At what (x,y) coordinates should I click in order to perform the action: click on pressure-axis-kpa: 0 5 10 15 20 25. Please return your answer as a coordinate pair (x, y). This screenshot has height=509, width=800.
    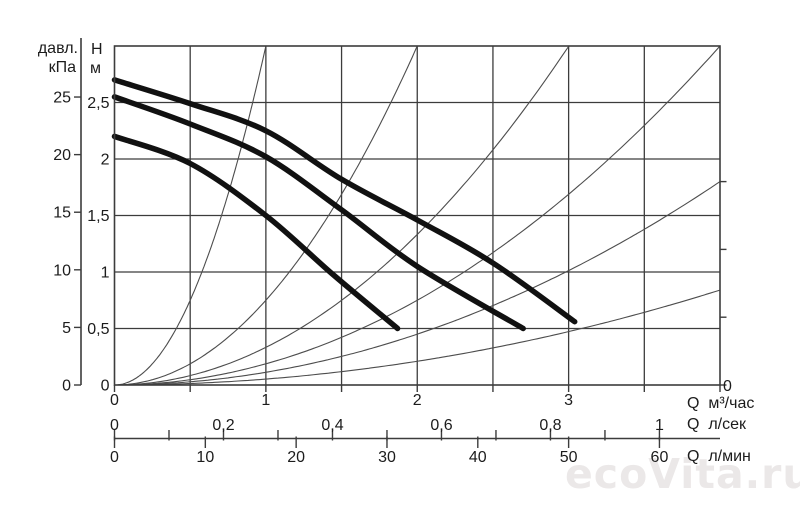
    Looking at the image, I should click on (67, 216).